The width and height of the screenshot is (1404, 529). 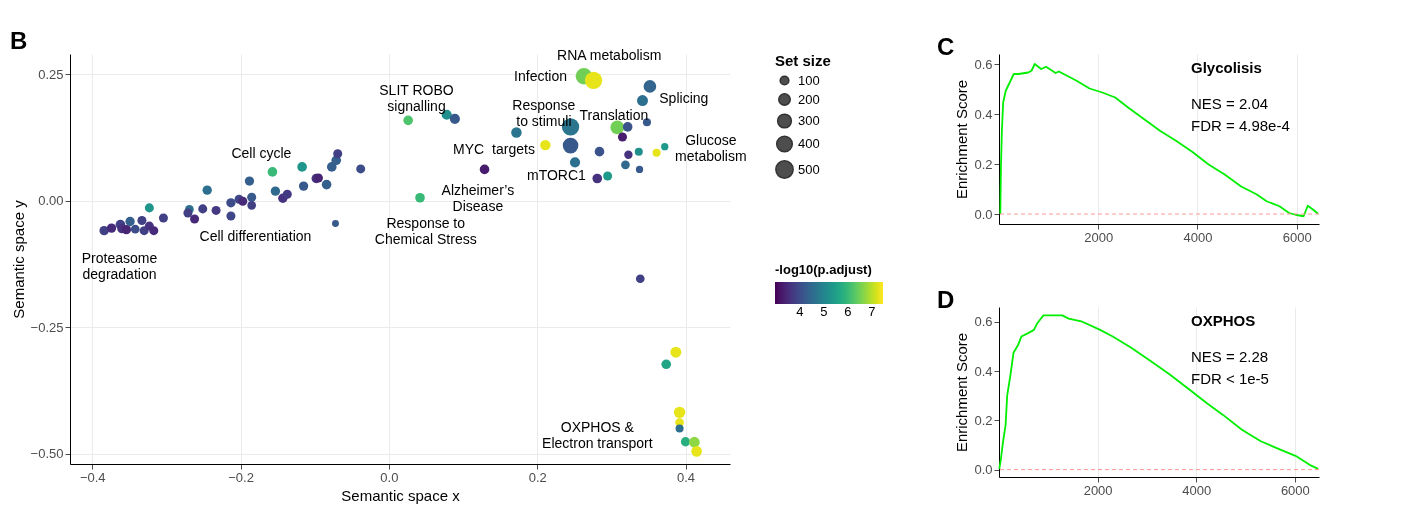 What do you see at coordinates (809, 80) in the screenshot?
I see `legend-label: 100` at bounding box center [809, 80].